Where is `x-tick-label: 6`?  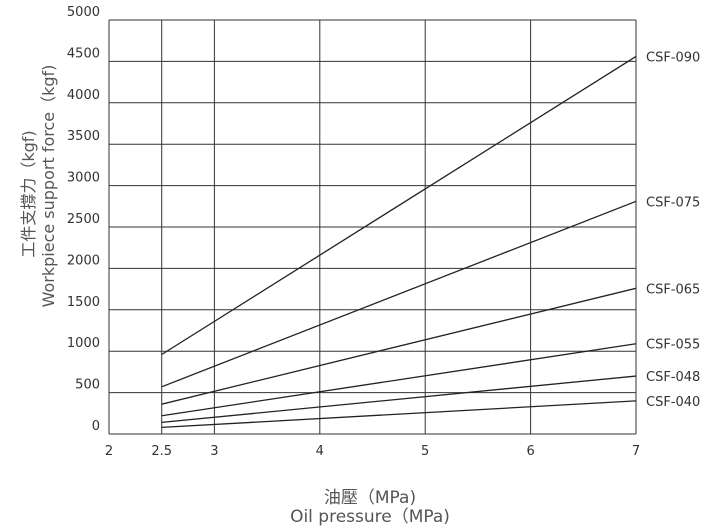 x-tick-label: 6 is located at coordinates (530, 451).